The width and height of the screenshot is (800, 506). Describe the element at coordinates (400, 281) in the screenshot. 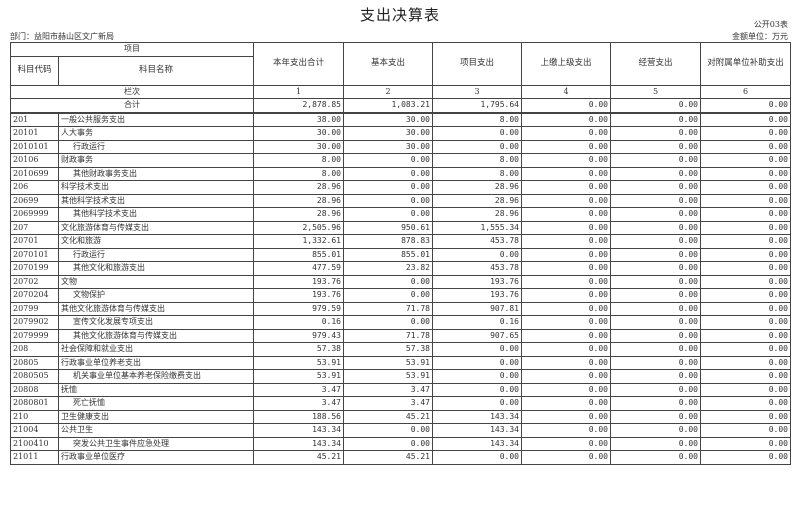

I see `table-row: 20702 文物 193.76 0.00 193.76 0.00 0.00 0.00` at that location.